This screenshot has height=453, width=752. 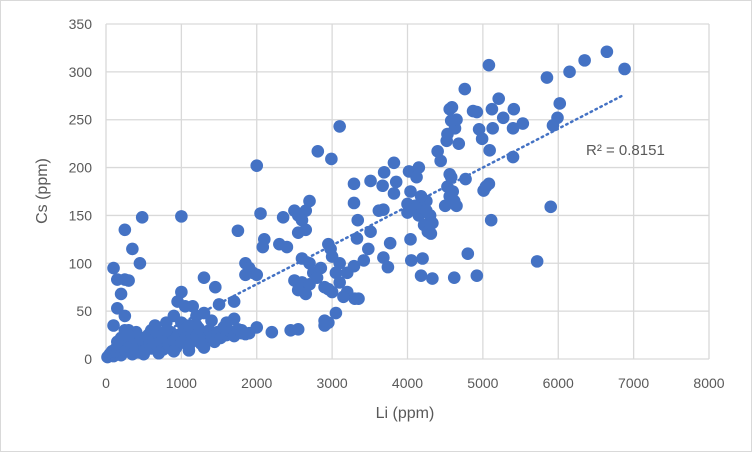 I want to click on y-tick-label: 100, so click(x=81, y=263).